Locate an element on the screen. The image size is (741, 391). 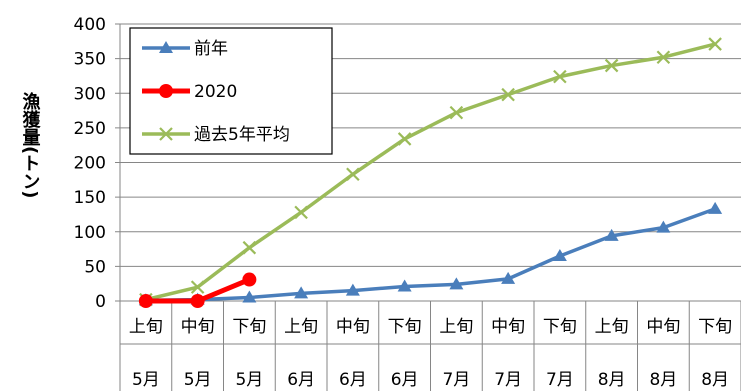
y-tick-label: 200 is located at coordinates (90, 164).